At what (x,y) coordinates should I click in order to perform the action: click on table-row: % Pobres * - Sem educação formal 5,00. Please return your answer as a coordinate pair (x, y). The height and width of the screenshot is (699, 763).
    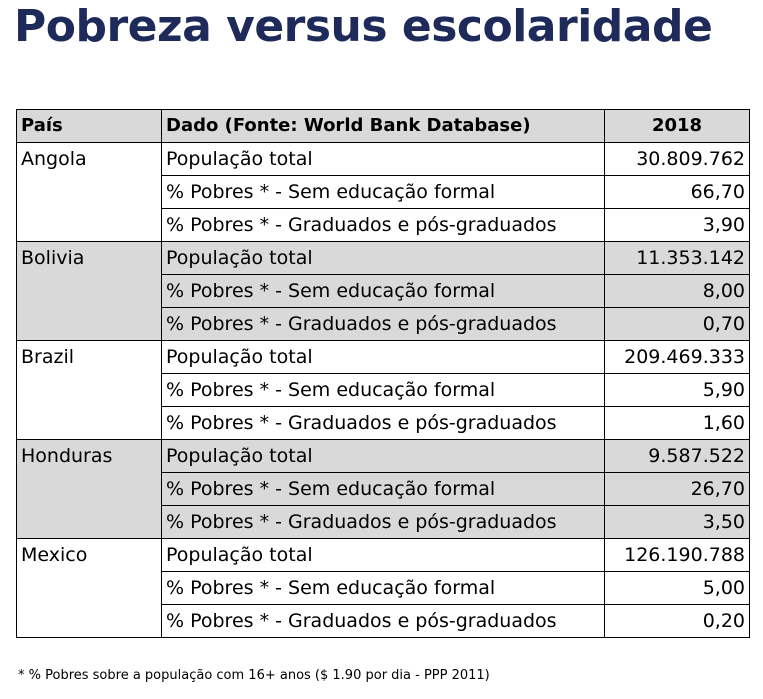
    Looking at the image, I should click on (383, 588).